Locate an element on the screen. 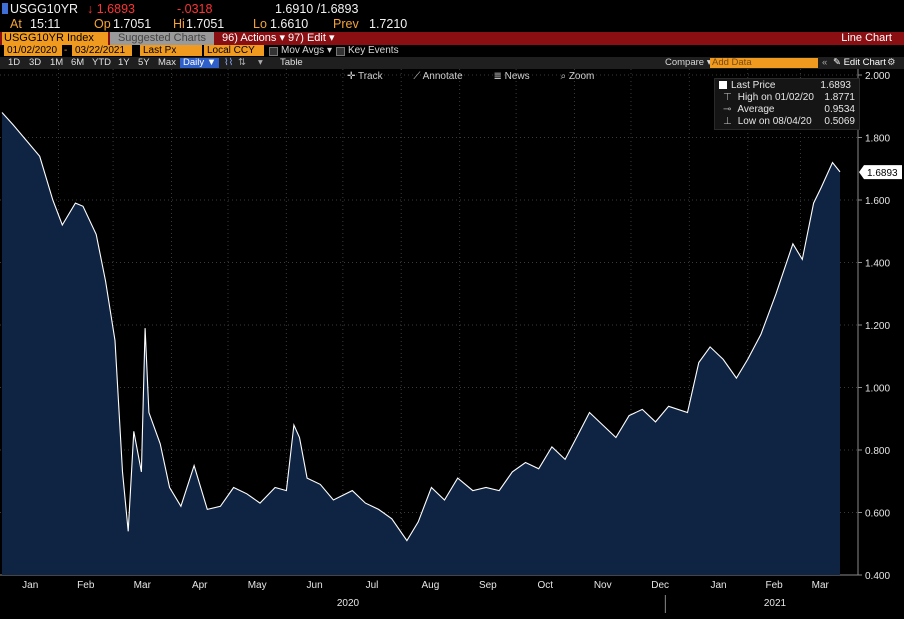 This screenshot has width=904, height=619. security-field: USGG10YR Index is located at coordinates (55, 38).